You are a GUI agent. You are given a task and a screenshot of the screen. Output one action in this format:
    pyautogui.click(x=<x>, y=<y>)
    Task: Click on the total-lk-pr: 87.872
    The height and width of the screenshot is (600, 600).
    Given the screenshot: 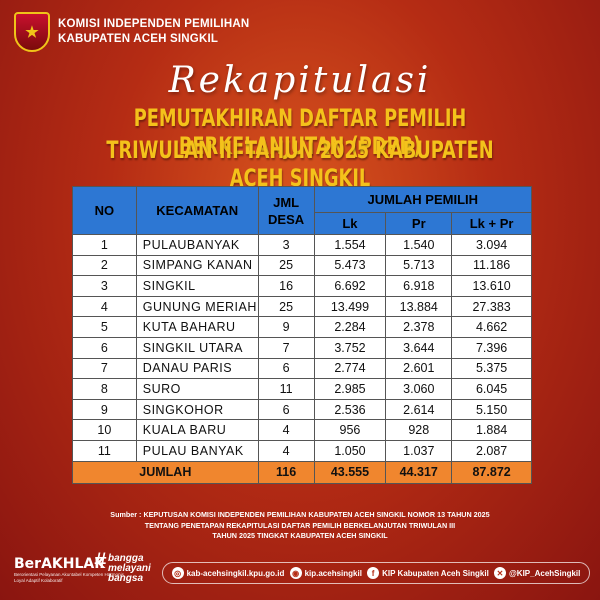 What is the action you would take?
    pyautogui.click(x=491, y=472)
    